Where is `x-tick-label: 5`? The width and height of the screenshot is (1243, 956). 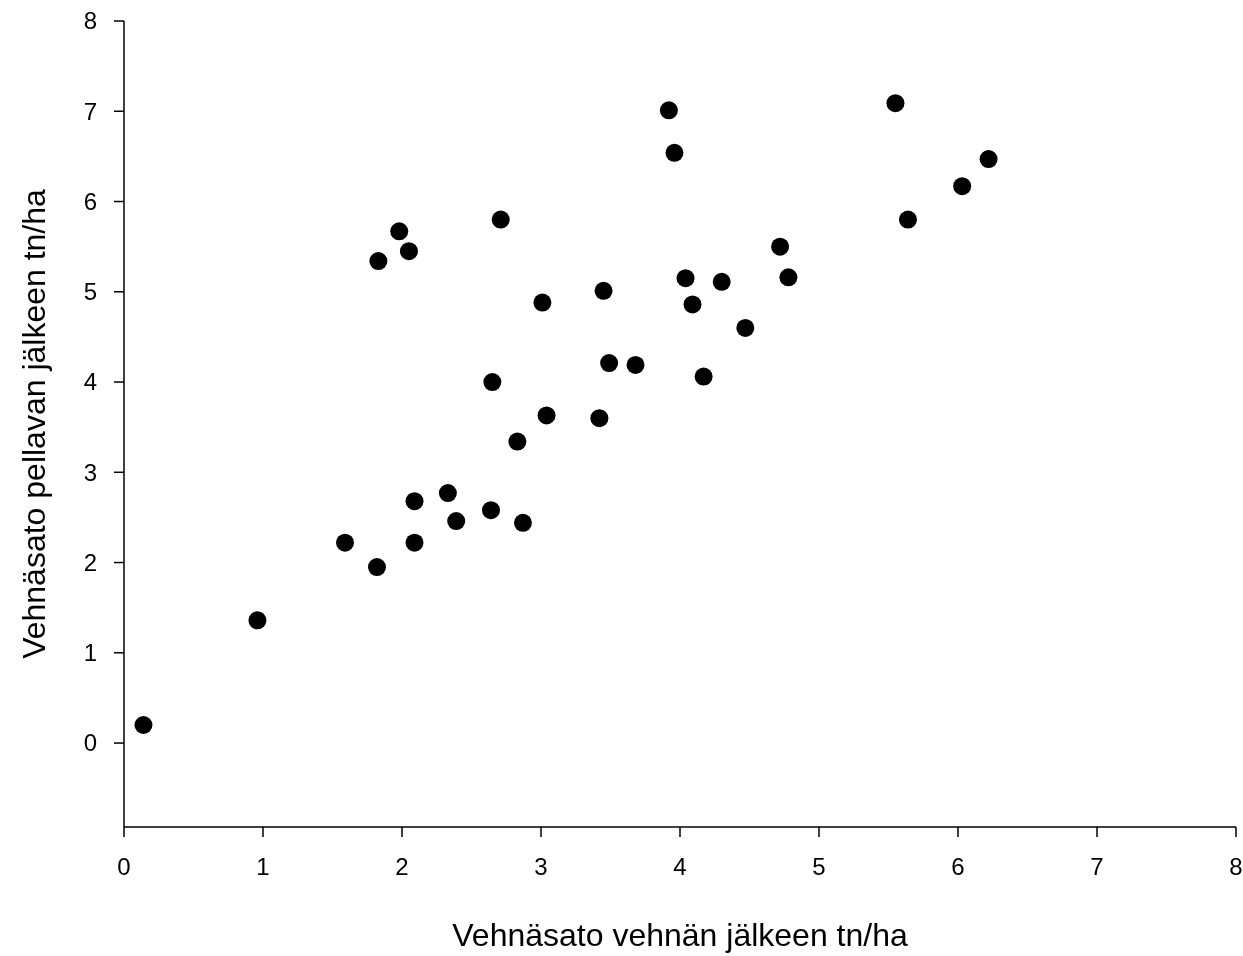
x-tick-label: 5 is located at coordinates (819, 866).